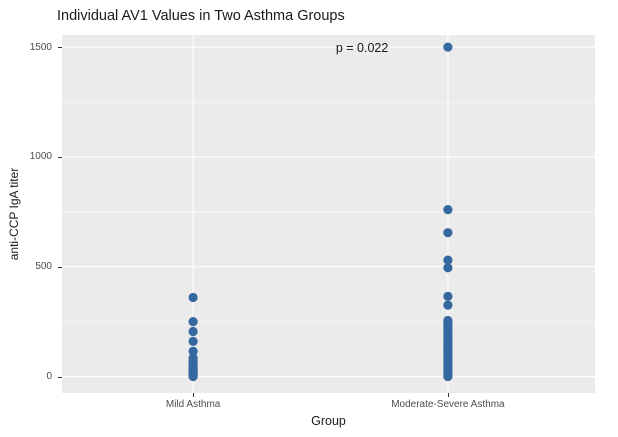 The image size is (618, 437). I want to click on y-tick-label: 1500, so click(40, 47).